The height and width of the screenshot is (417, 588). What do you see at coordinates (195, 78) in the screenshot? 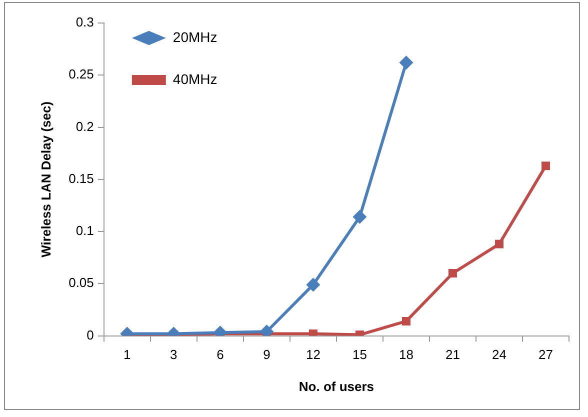
I see `legend-label: 40MHz` at bounding box center [195, 78].